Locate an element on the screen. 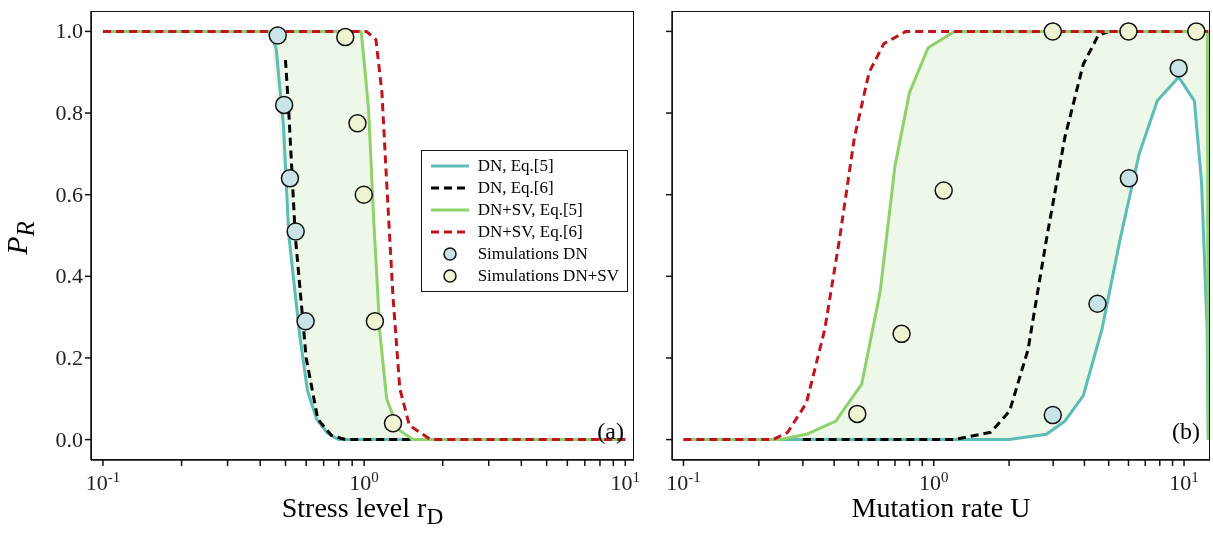 The width and height of the screenshot is (1213, 536). legend-label: DN, Eq.[6] is located at coordinates (515, 188).